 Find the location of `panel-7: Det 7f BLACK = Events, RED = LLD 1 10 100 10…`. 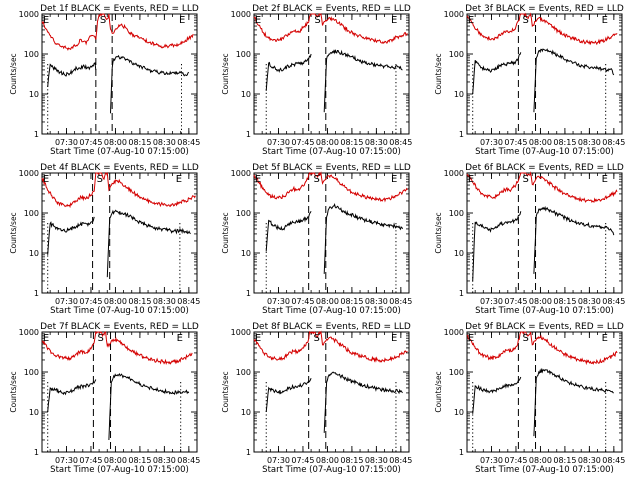

panel-7: Det 7f BLACK = Events, RED = LLD 1 10 100 10… is located at coordinates (104, 398).